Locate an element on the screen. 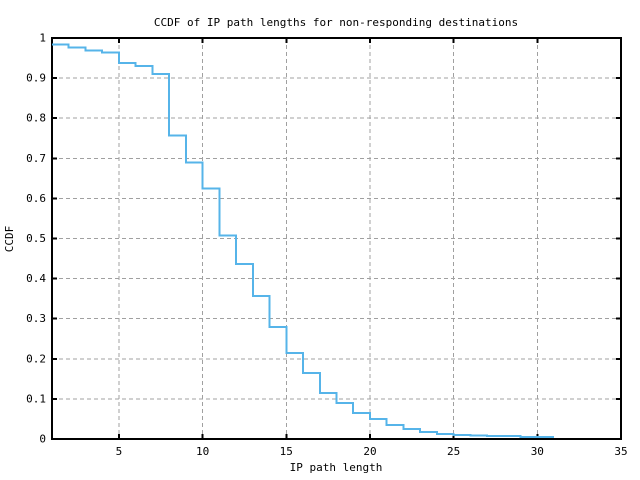 This screenshot has width=640, height=480. y-tick-label: 0.5 is located at coordinates (36, 238).